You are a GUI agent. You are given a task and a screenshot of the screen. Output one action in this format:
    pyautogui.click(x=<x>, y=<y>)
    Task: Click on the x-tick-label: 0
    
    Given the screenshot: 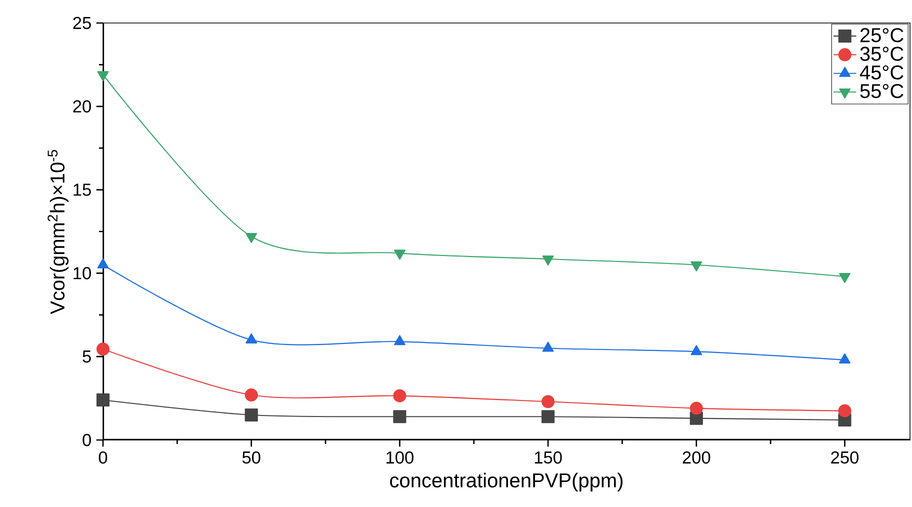 What is the action you would take?
    pyautogui.click(x=103, y=457)
    